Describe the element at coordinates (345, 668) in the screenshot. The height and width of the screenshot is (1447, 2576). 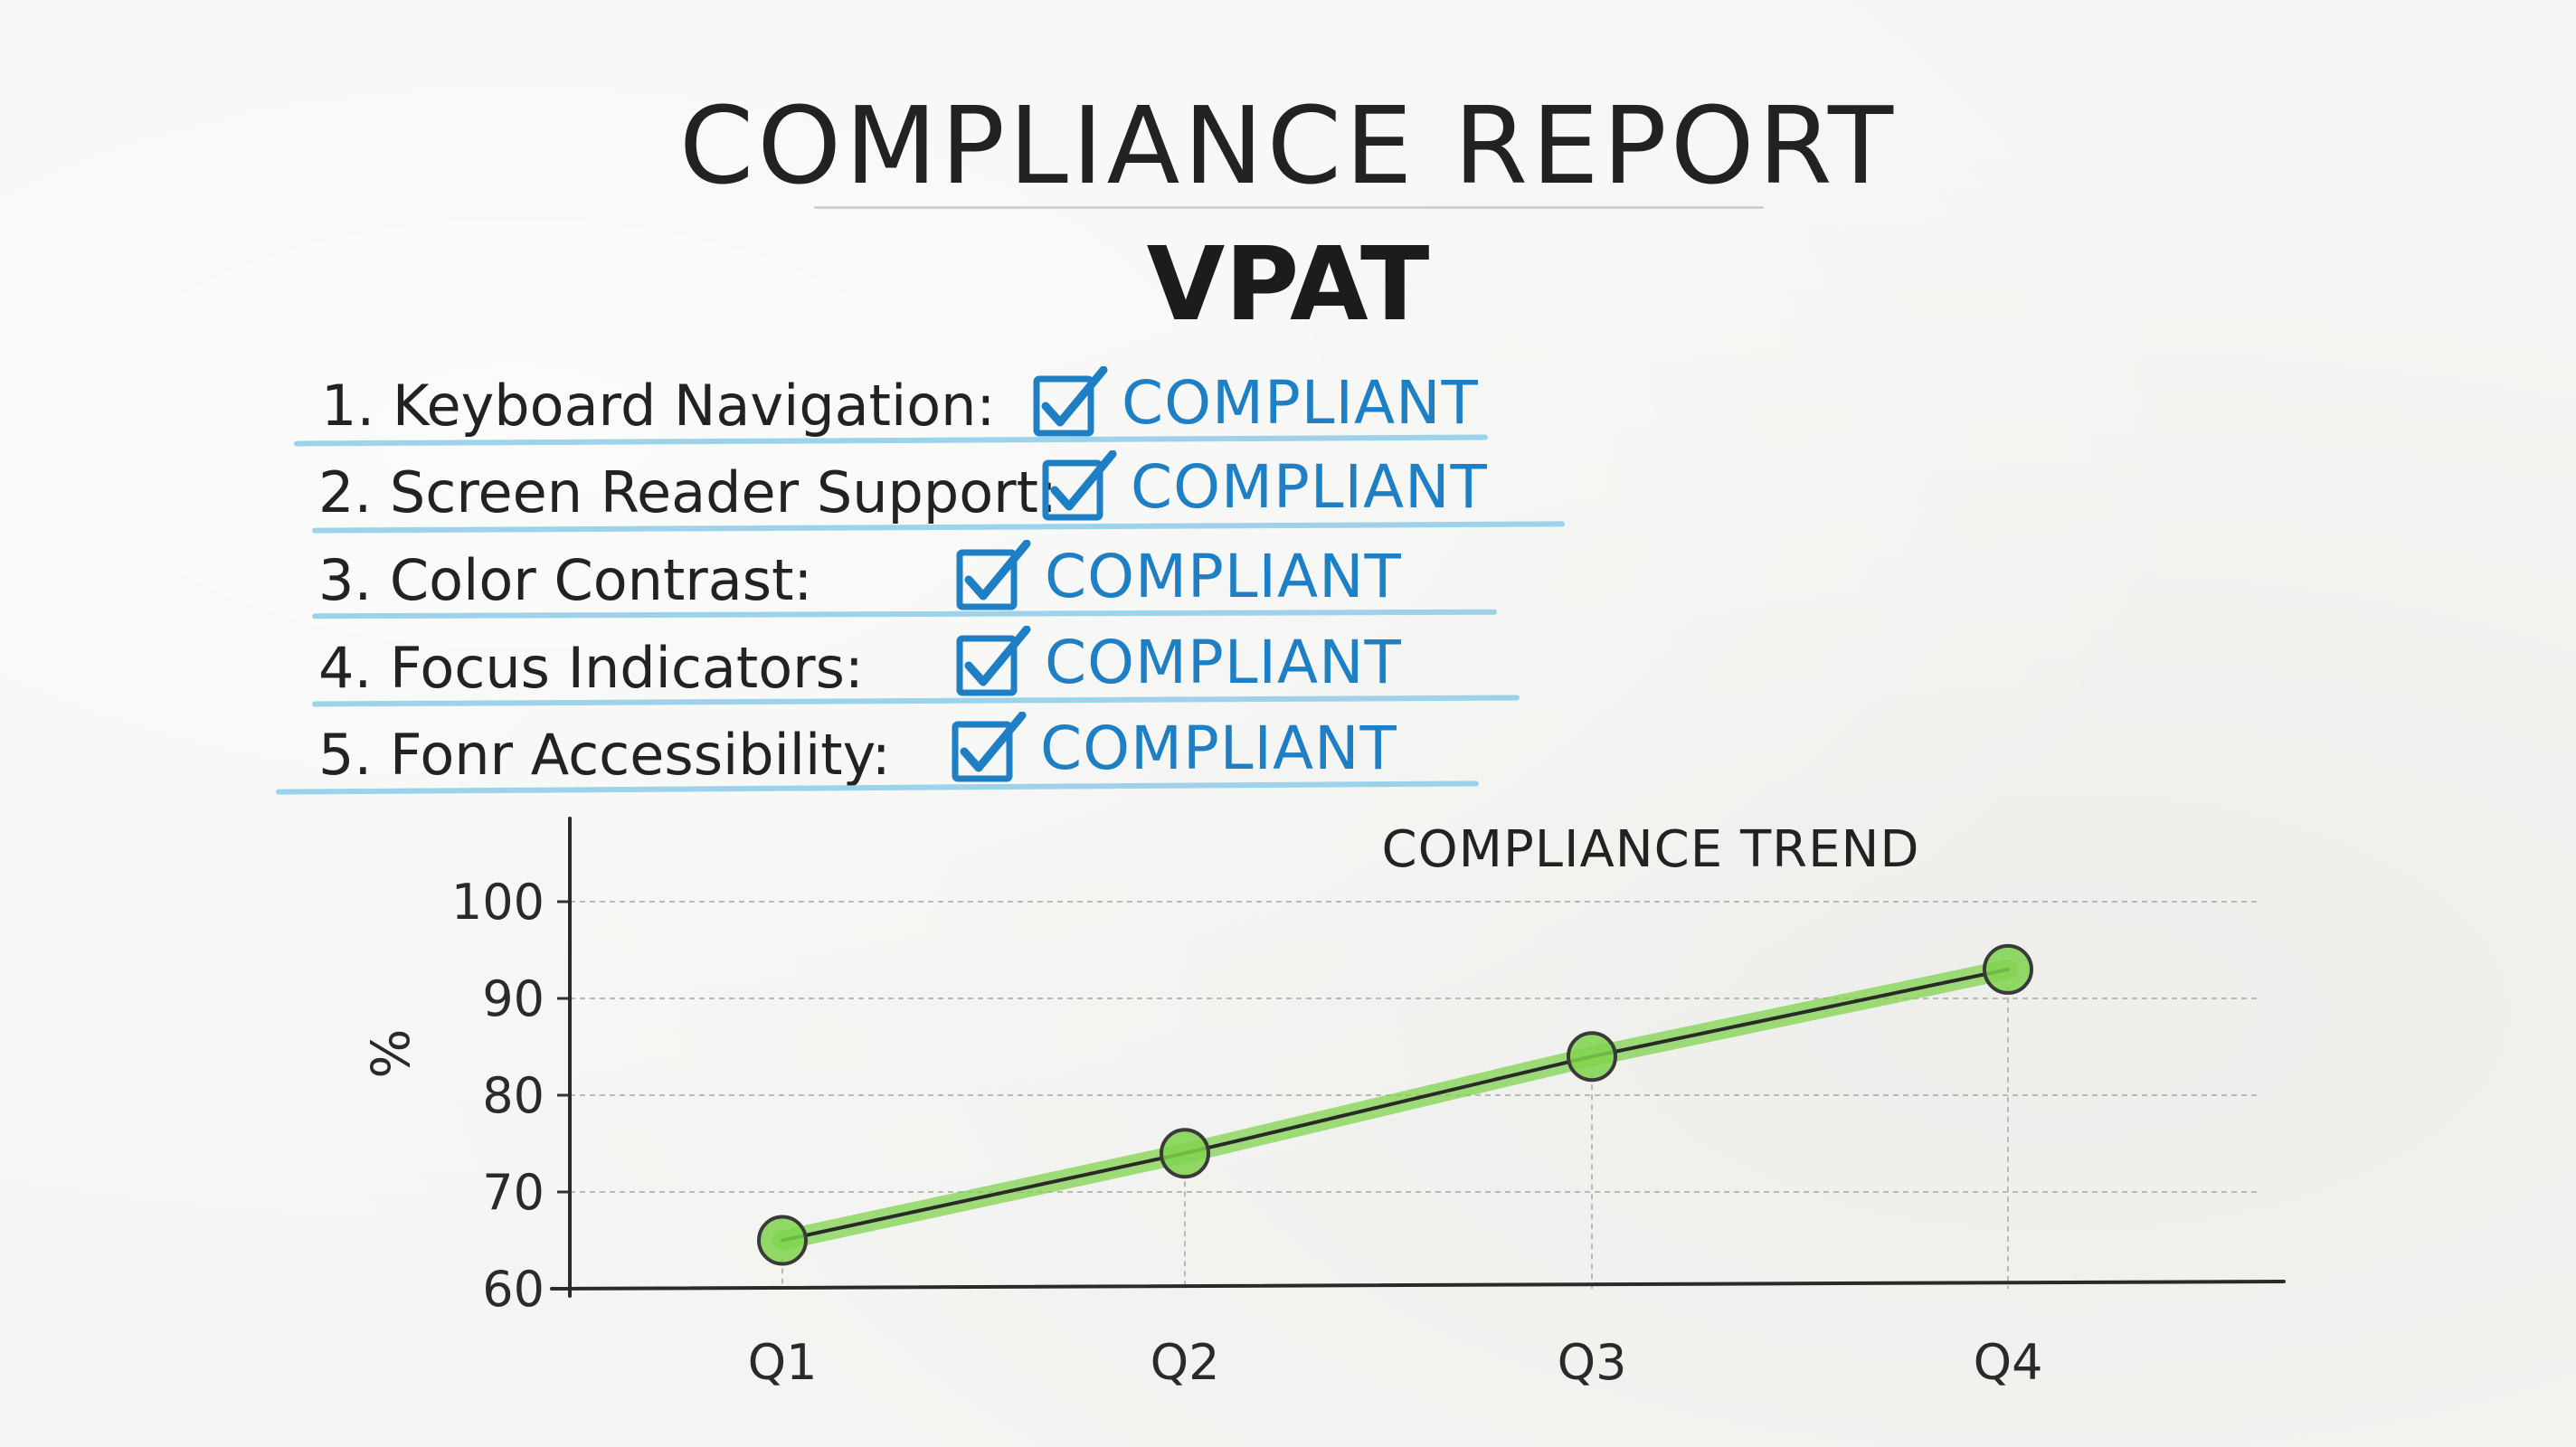
I see `checklist-item-number: 4.` at that location.